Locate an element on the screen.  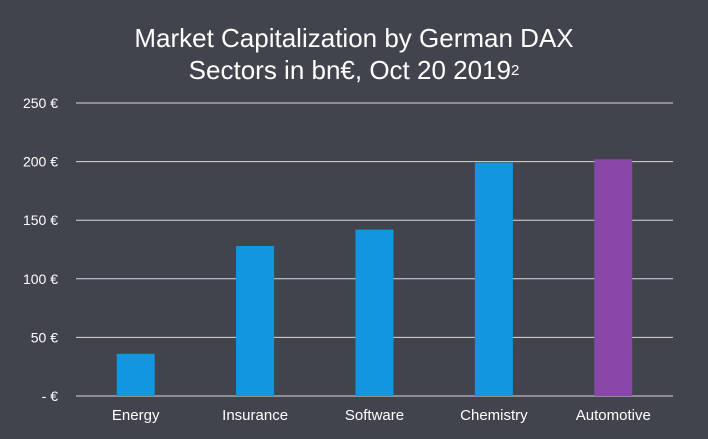
y-tick-label: 150 € is located at coordinates (40, 220).